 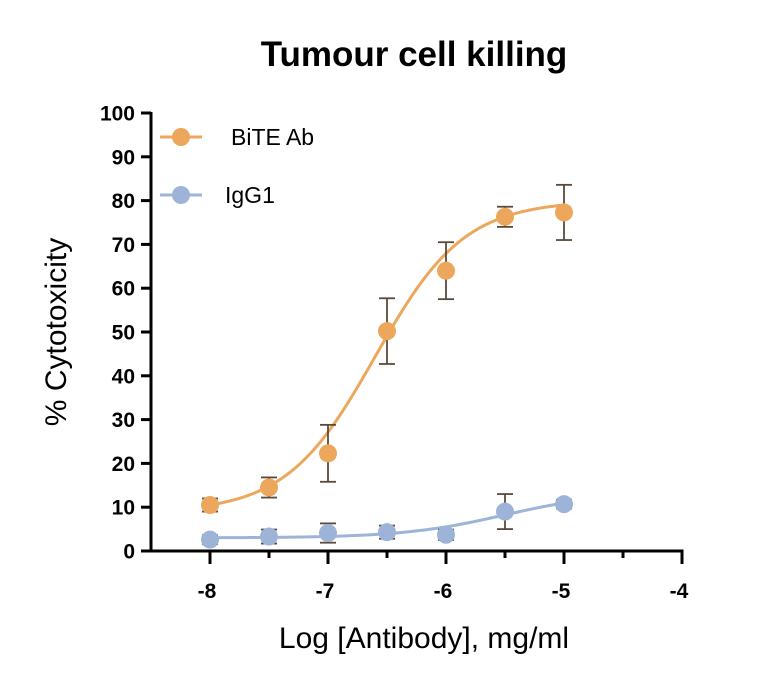 What do you see at coordinates (679, 591) in the screenshot?
I see `x-tick-label-4: -4` at bounding box center [679, 591].